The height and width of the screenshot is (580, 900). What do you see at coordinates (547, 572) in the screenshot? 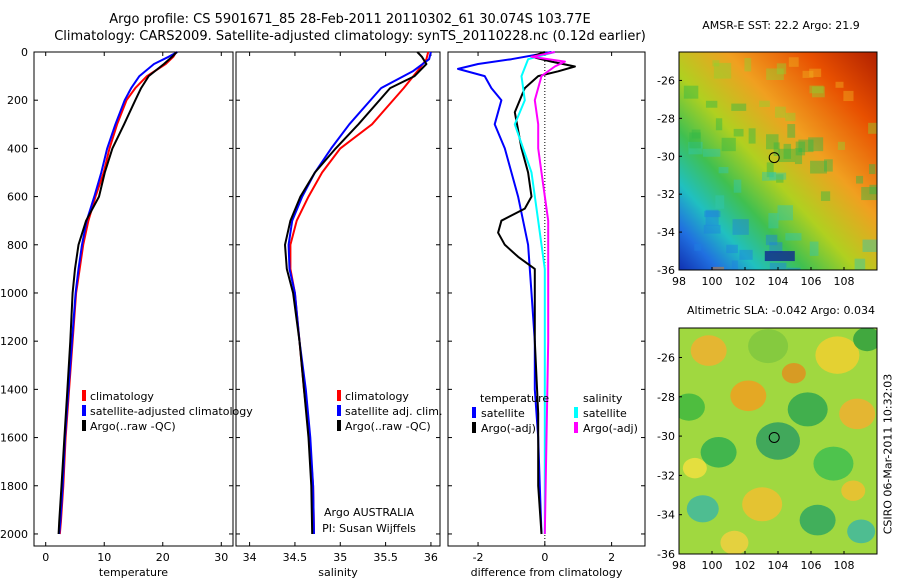
I see `x-axis-label: difference from climatology` at bounding box center [547, 572].